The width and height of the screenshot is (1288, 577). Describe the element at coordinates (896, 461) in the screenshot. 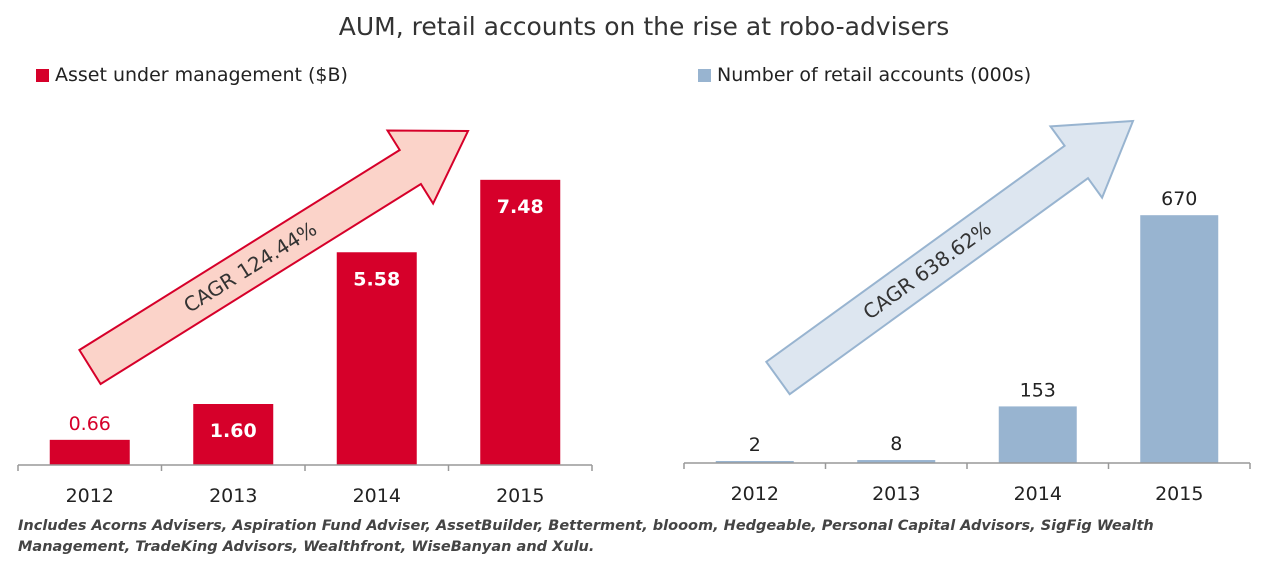

I see `bar-accounts-2013` at that location.